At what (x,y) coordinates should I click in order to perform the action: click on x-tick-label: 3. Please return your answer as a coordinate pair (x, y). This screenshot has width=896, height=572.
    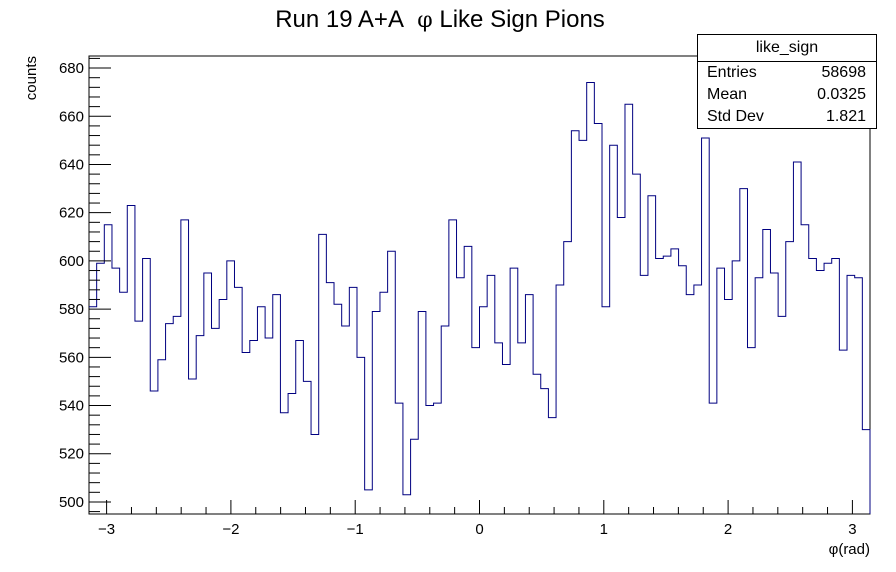
    Looking at the image, I should click on (852, 529).